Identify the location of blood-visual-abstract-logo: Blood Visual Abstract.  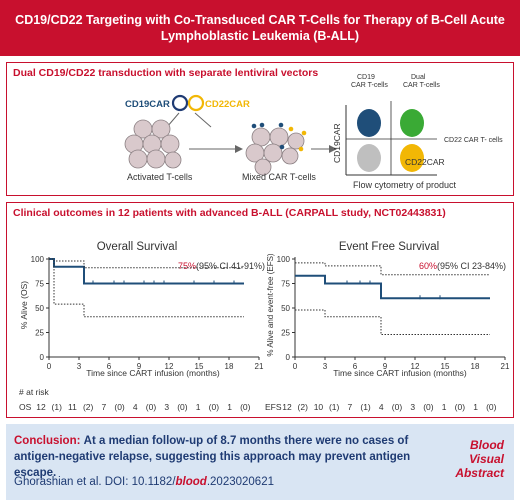
(479, 459).